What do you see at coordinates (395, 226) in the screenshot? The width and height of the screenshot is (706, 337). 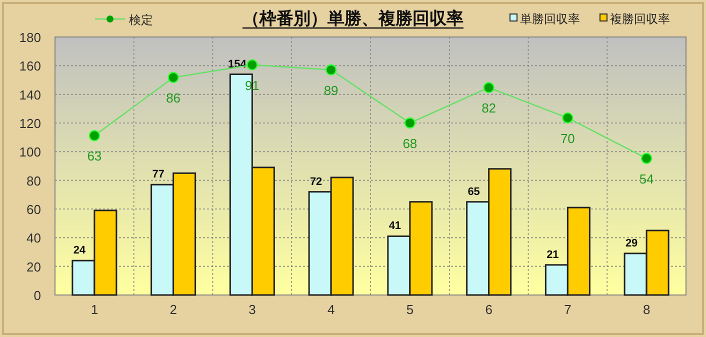 I see `data-label: 41` at bounding box center [395, 226].